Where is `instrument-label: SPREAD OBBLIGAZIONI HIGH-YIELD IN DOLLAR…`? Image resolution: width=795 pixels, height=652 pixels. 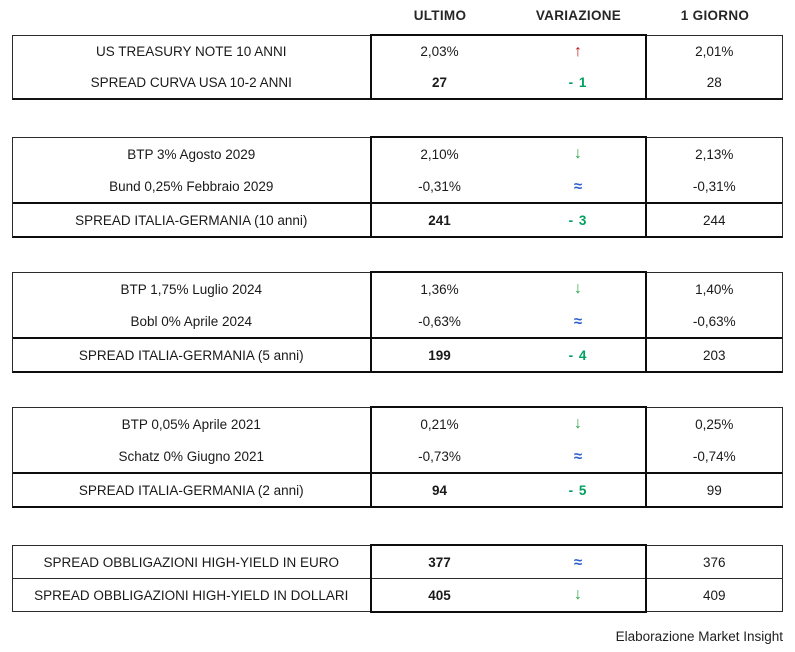
instrument-label: SPREAD OBBLIGAZIONI HIGH-YIELD IN DOLLAR… is located at coordinates (191, 595).